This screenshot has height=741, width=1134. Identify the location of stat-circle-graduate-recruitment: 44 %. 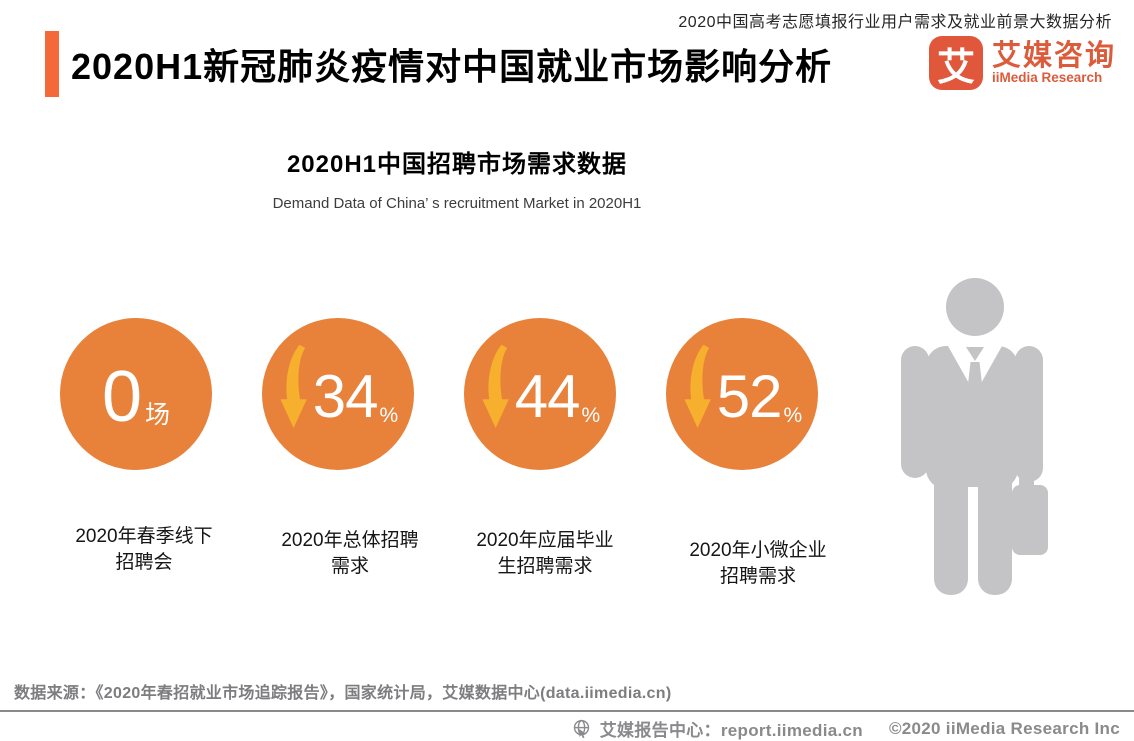
(540, 394).